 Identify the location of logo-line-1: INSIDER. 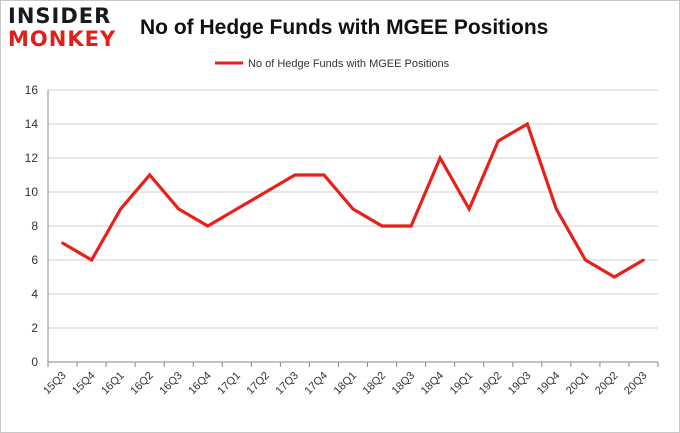
(60, 16).